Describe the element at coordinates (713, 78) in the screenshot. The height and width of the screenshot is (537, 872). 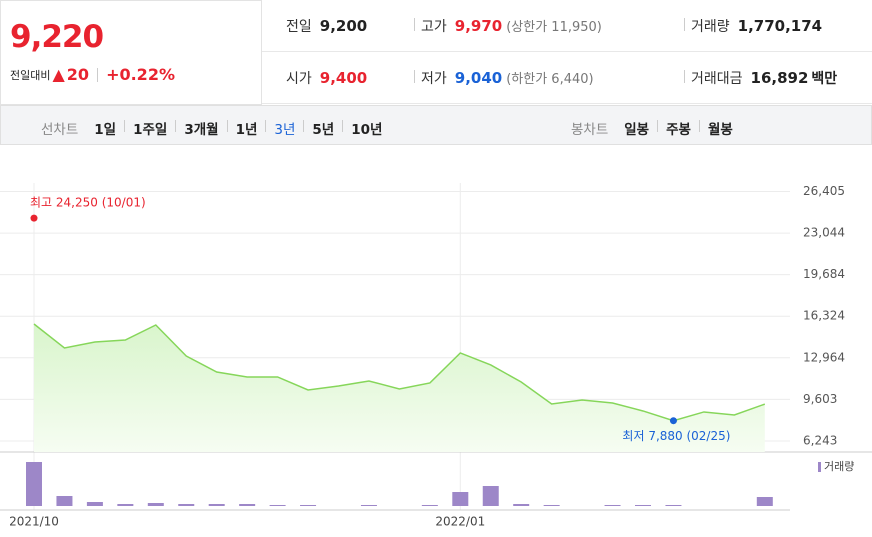
I see `stat-label: 거래대금` at that location.